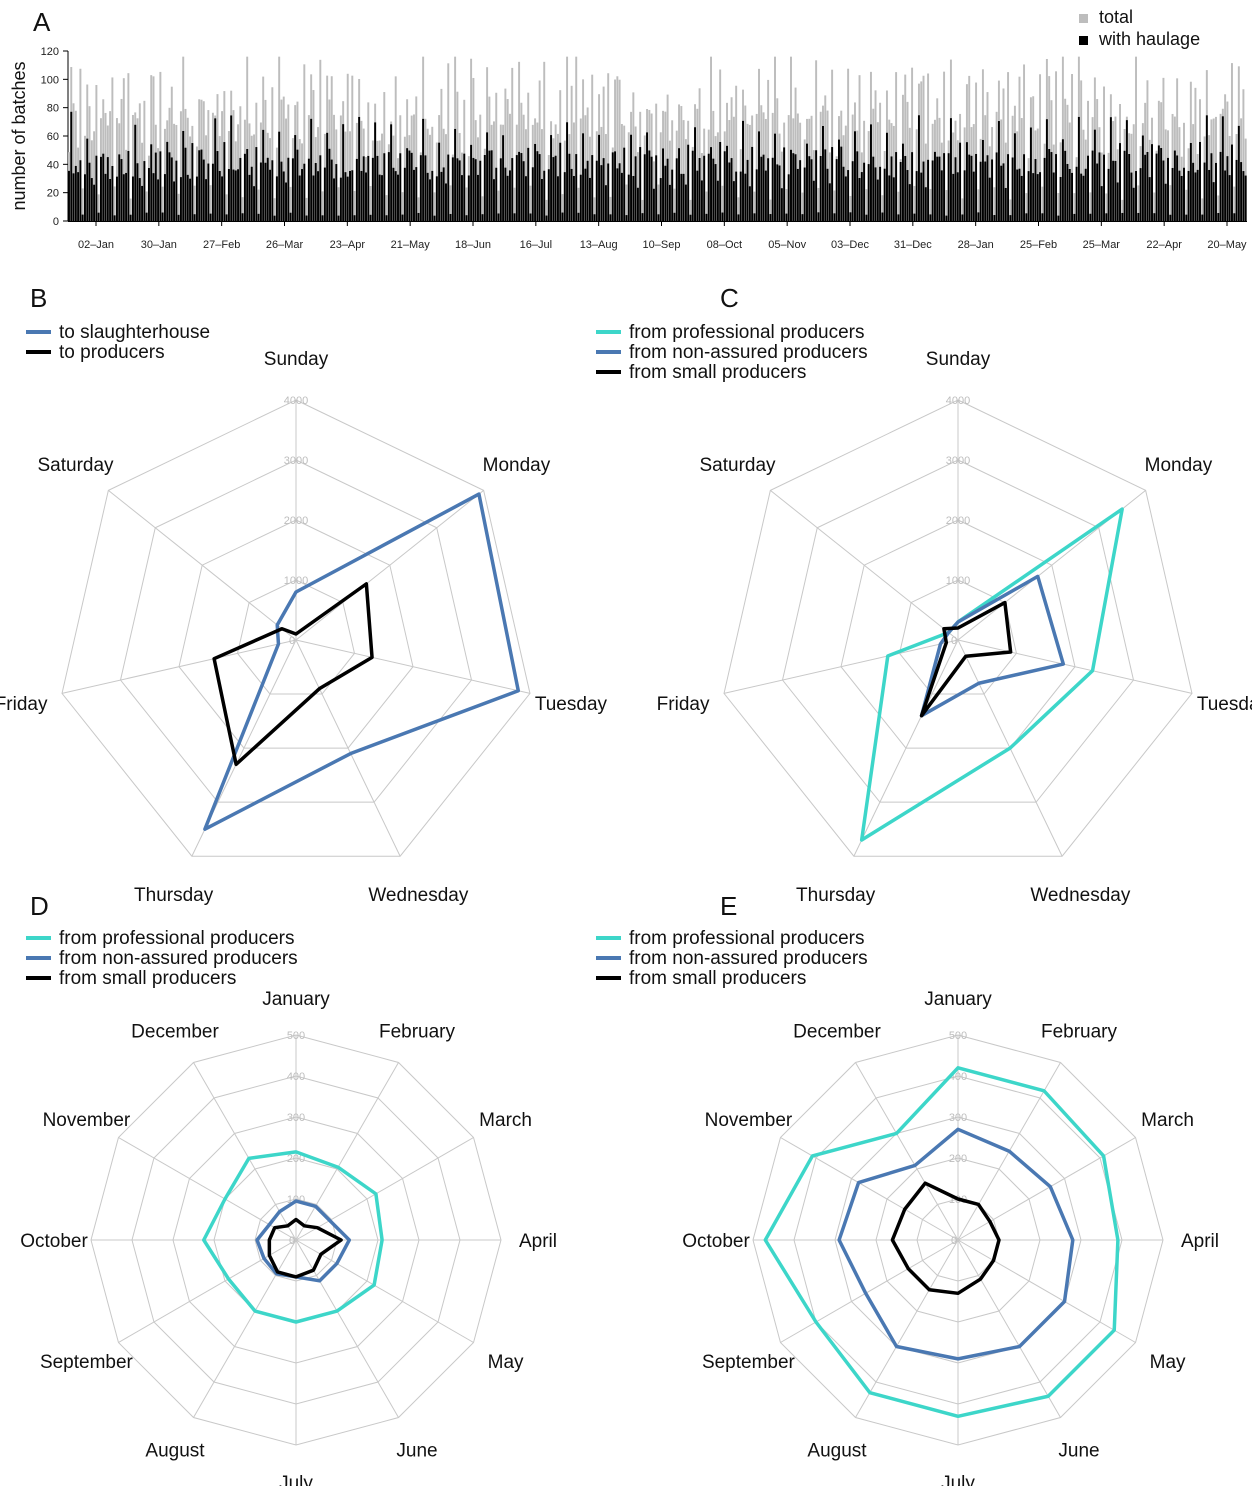  What do you see at coordinates (1102, 245) in the screenshot?
I see `x-tick-label: 25–Mar` at bounding box center [1102, 245].